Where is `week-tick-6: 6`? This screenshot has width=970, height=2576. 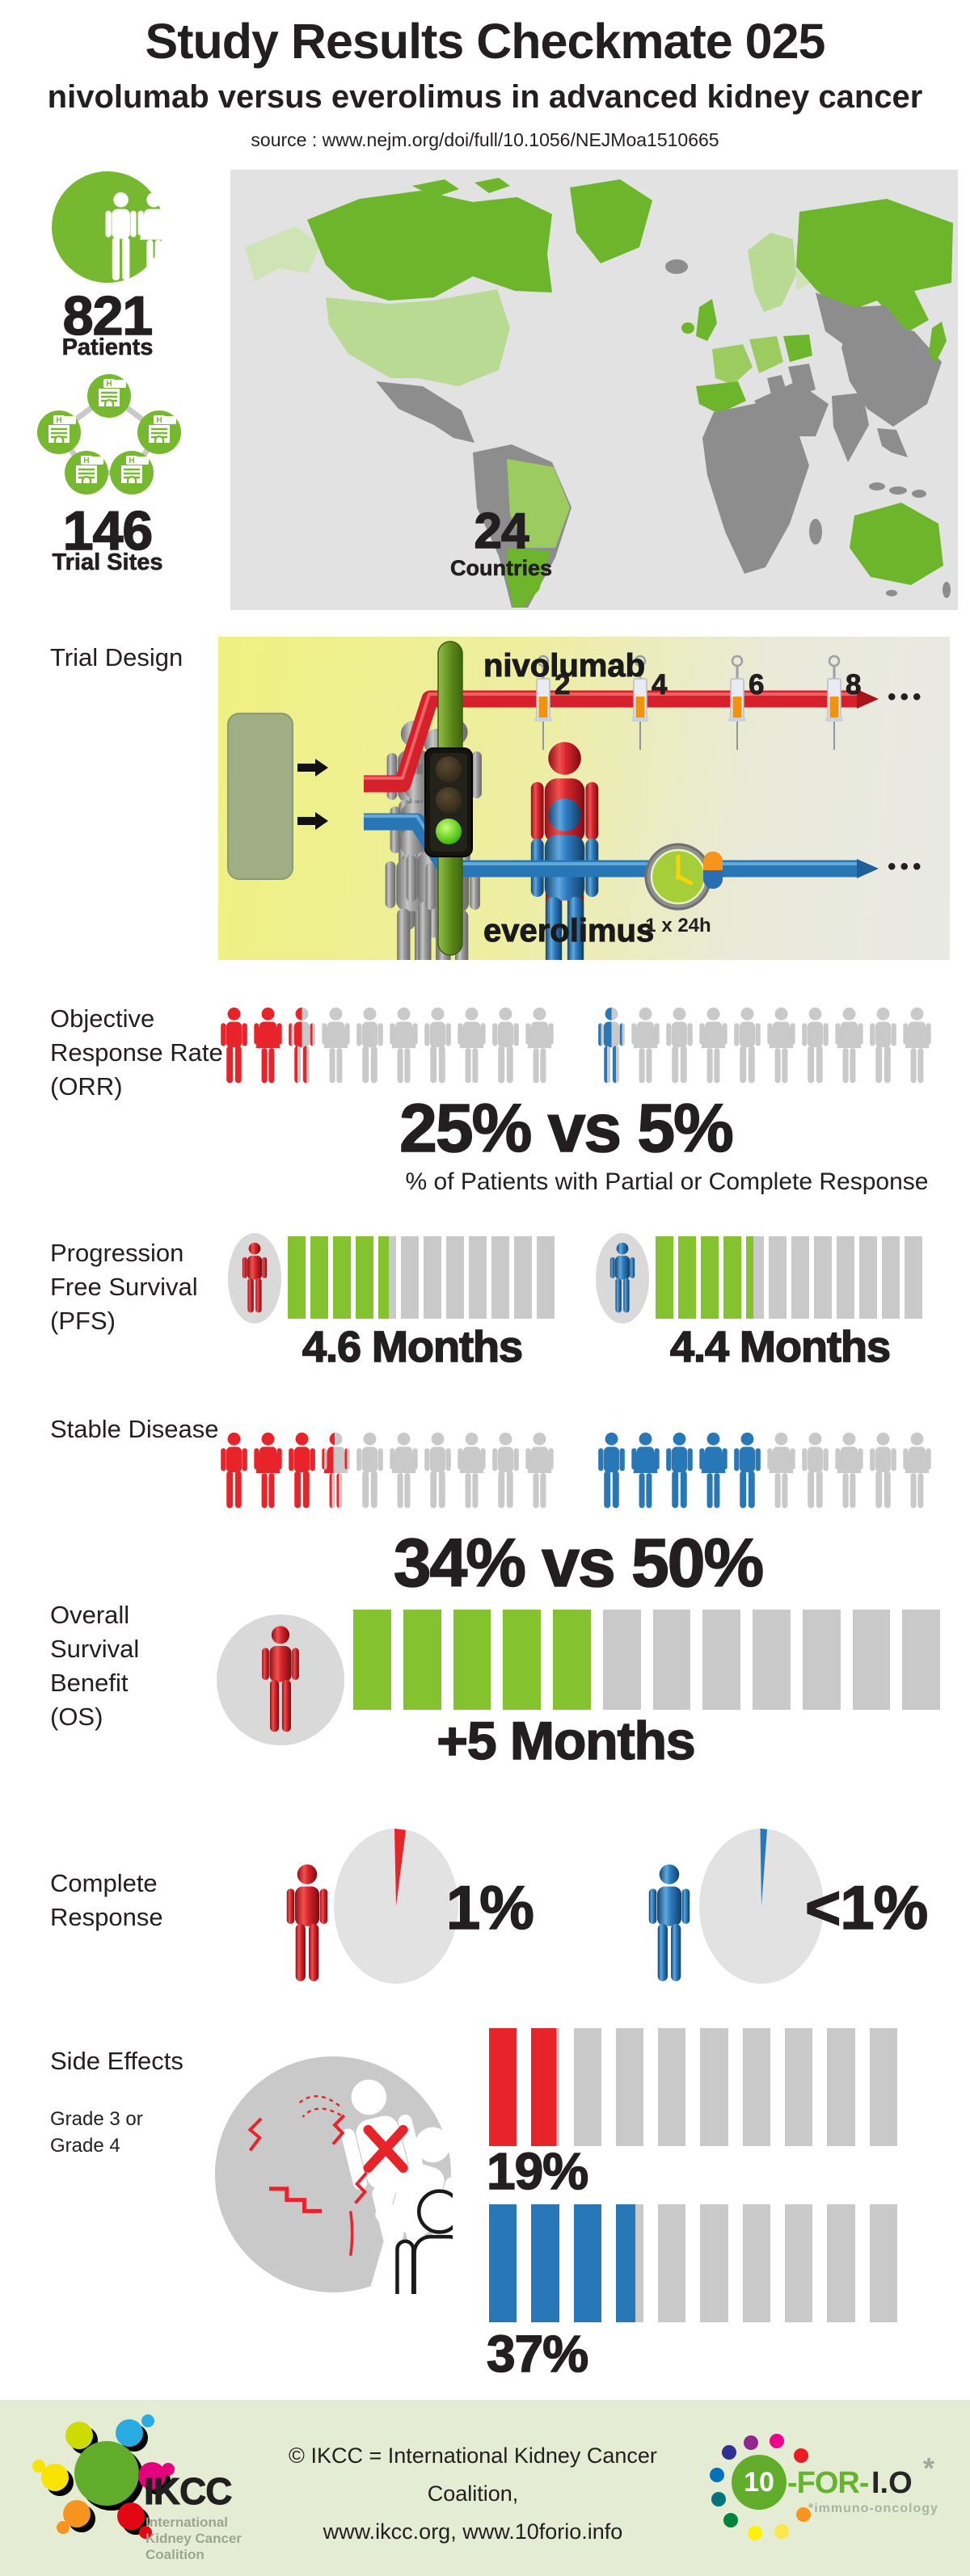
week-tick-6: 6 is located at coordinates (757, 685).